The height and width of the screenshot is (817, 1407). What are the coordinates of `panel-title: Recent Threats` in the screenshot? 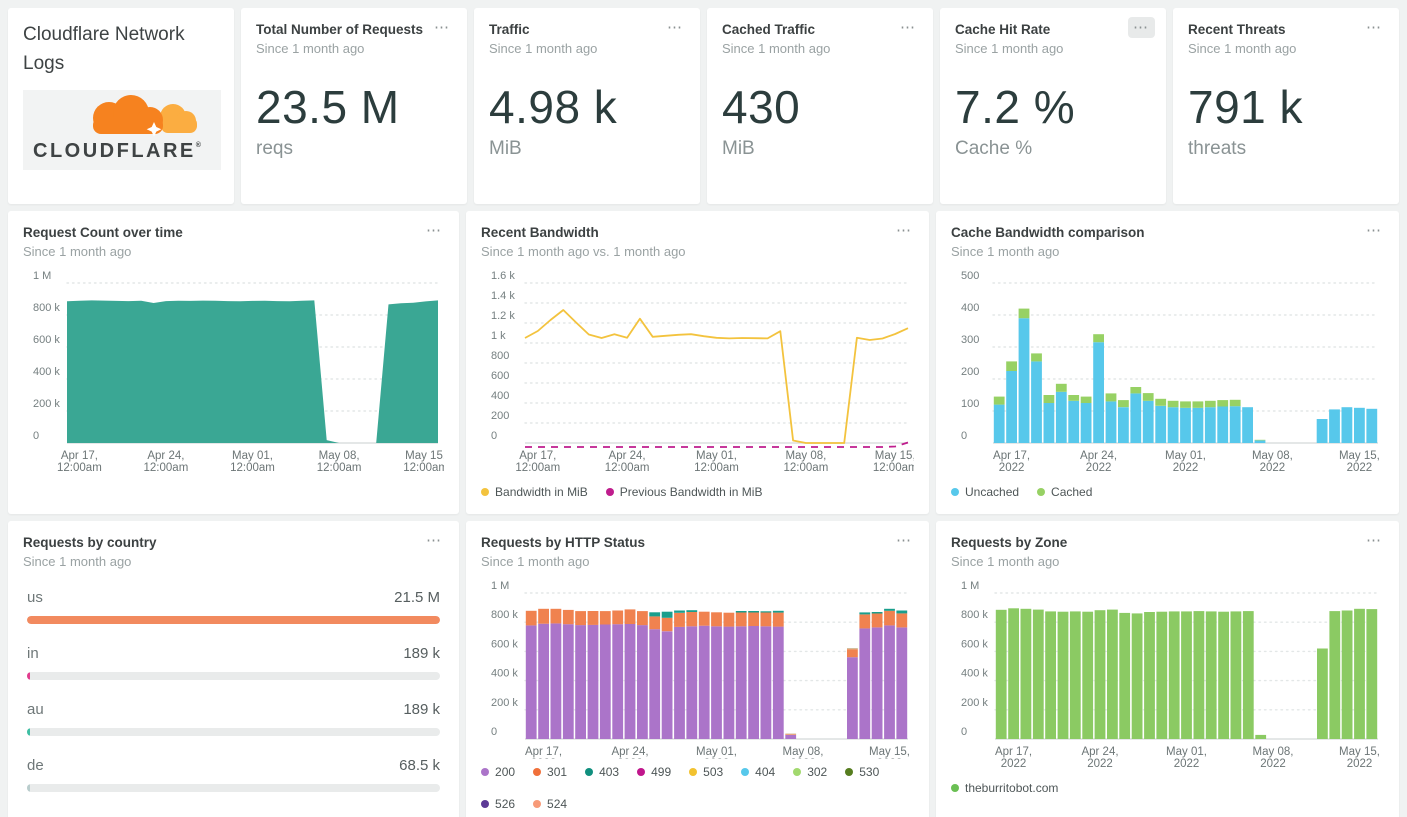 It's located at (1237, 29).